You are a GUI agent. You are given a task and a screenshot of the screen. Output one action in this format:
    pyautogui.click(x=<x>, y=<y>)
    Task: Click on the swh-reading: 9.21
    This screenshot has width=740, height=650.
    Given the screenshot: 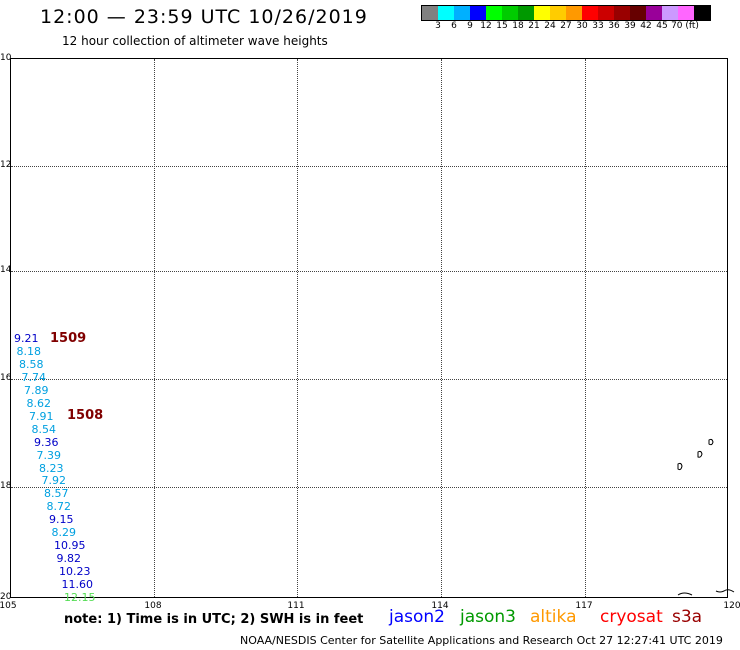 What is the action you would take?
    pyautogui.click(x=26, y=338)
    